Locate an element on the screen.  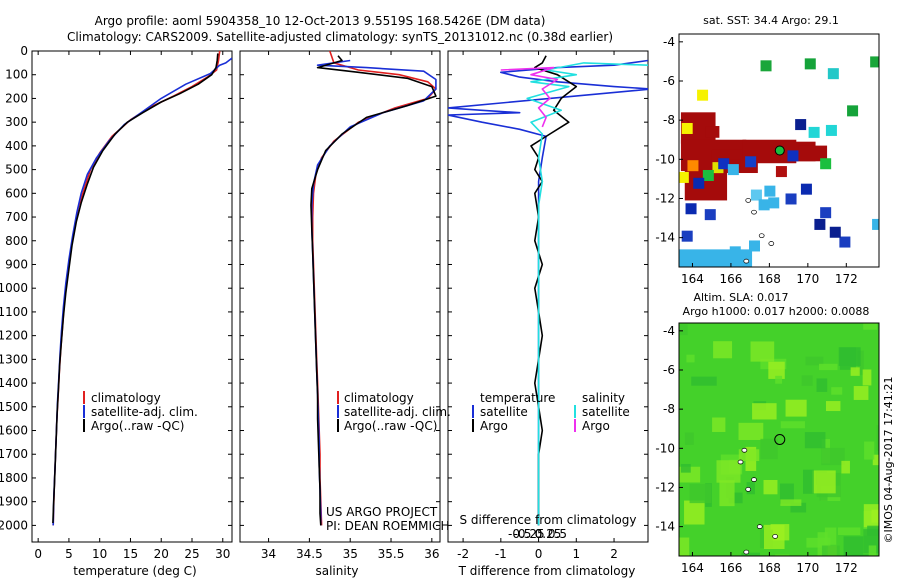
project-line2: PI: DEAN ROEMMICH is located at coordinates (387, 526).